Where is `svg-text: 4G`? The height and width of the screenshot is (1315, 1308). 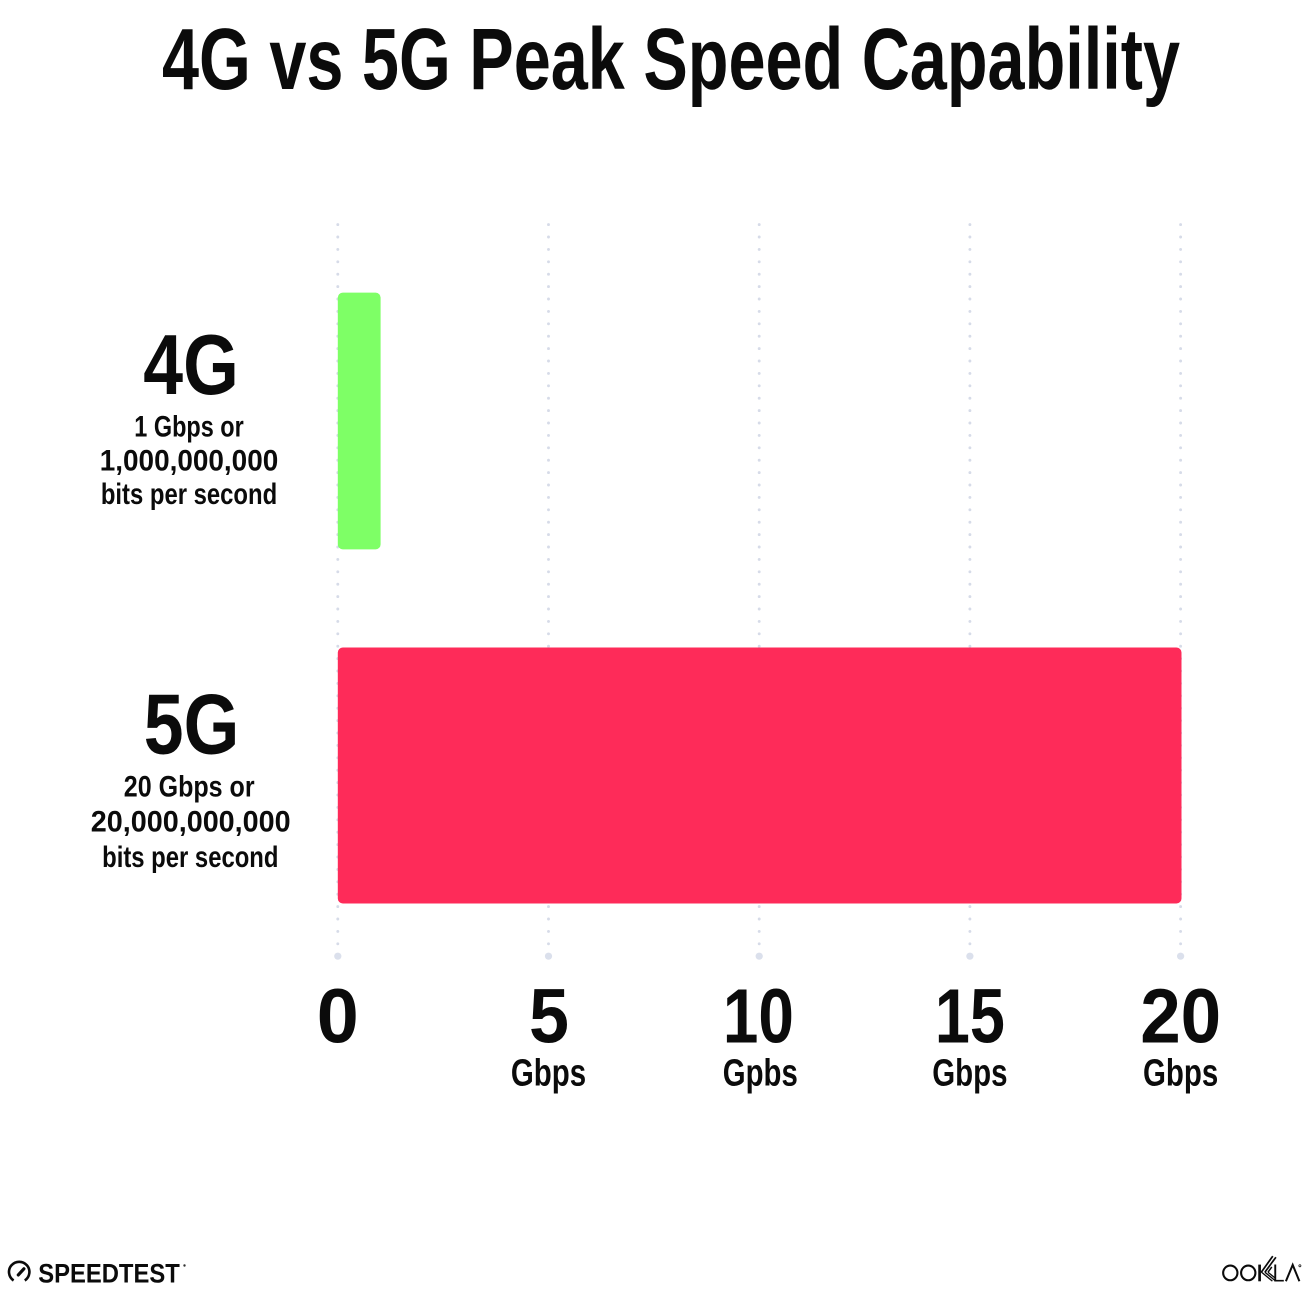 svg-text: 4G is located at coordinates (191, 365).